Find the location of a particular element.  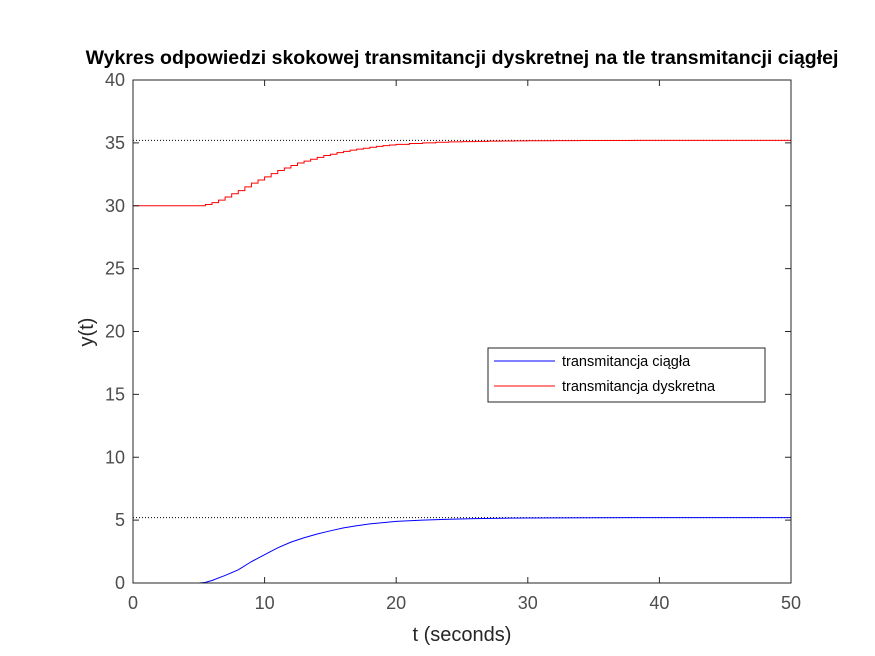

y-tick-labels: 0 5 10 15 20 25 30 35 40 is located at coordinates (115, 331).